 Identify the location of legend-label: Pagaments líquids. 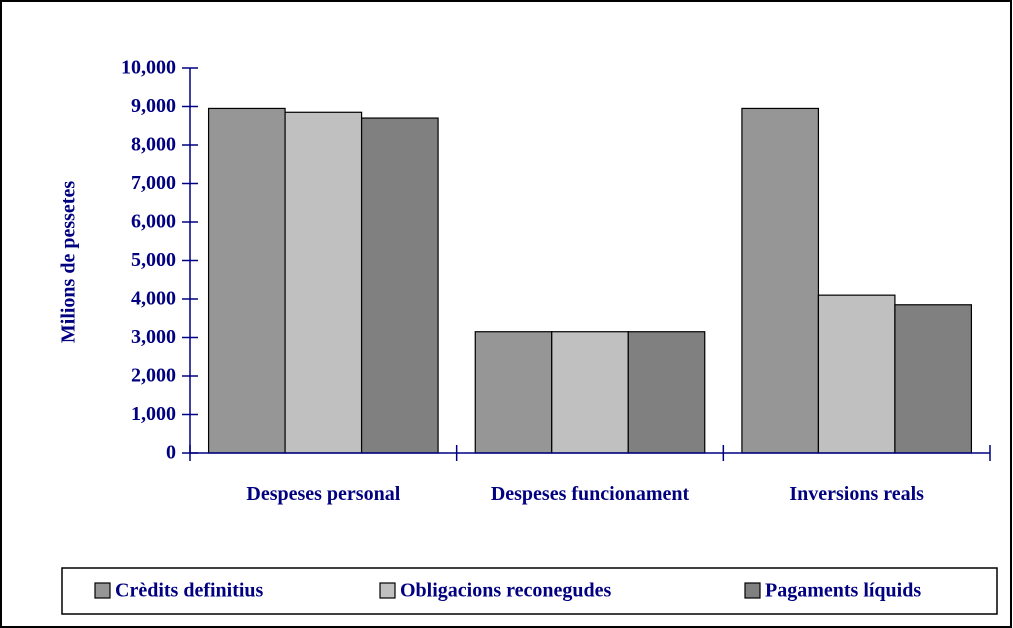
(843, 591).